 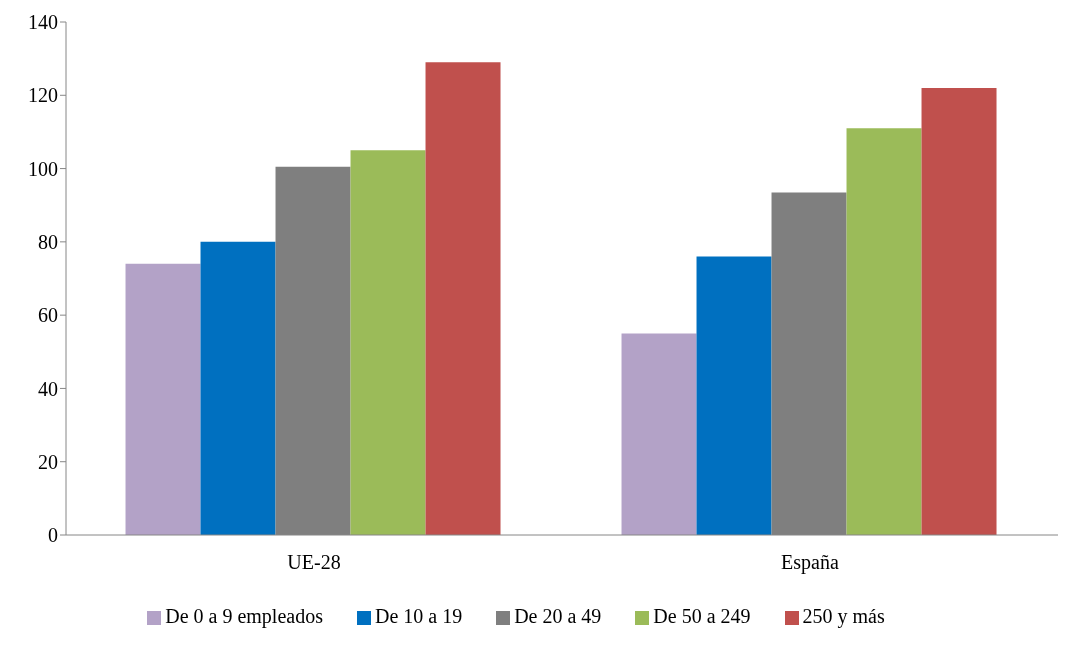 I want to click on y-tick-label: 40, so click(x=48, y=388).